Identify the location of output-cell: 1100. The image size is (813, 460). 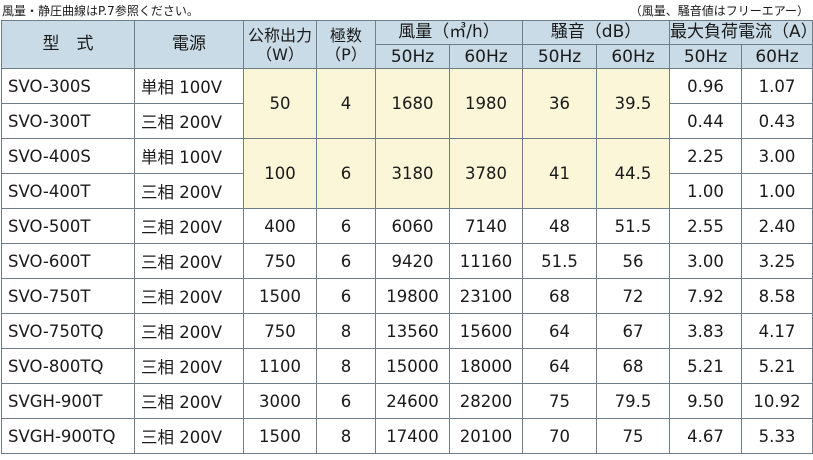
(280, 366).